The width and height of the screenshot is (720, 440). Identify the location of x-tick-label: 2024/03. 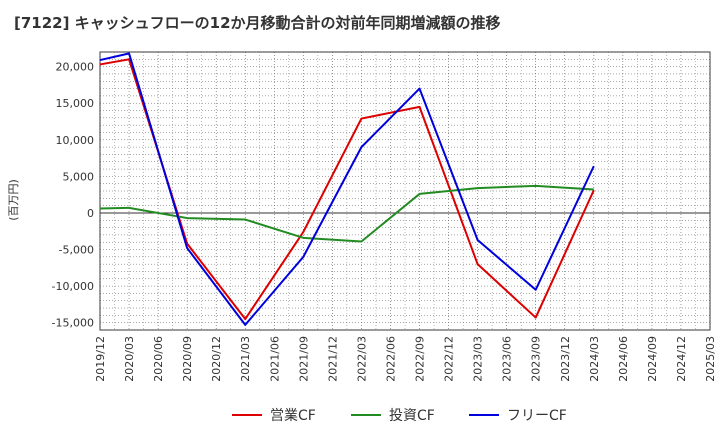
(594, 359).